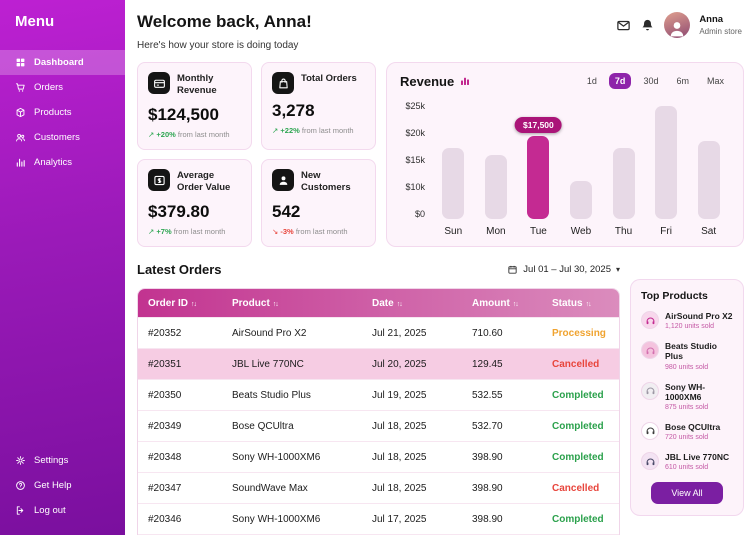 This screenshot has width=752, height=535. I want to click on order-id: #20348, so click(165, 457).